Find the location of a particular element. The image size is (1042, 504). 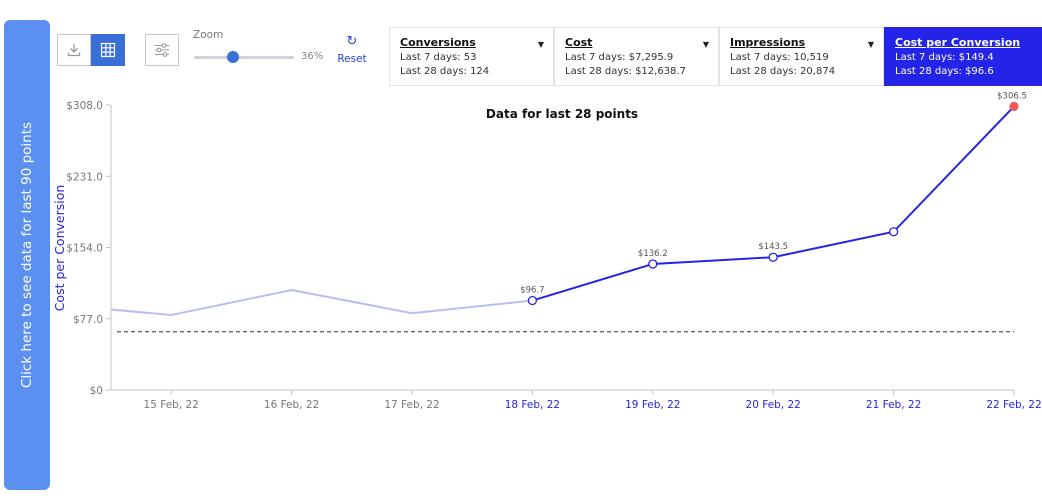

view-toggle is located at coordinates (91, 50).